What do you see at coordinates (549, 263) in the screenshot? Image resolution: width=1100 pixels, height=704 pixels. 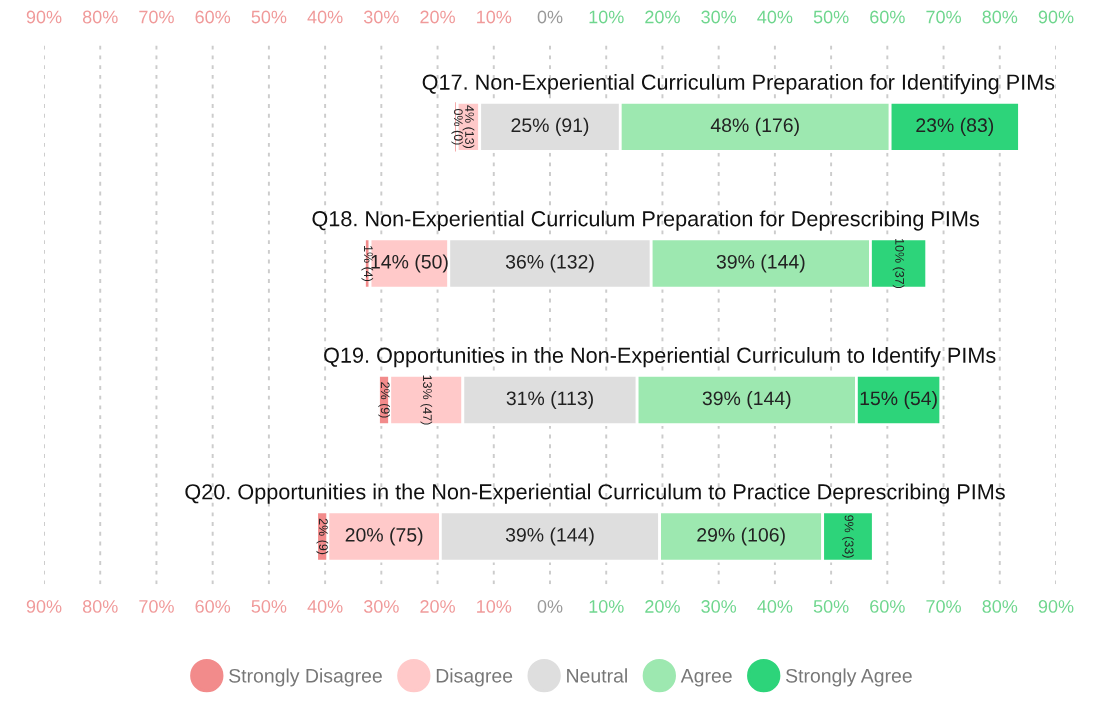 I see `data-label: 36% (132)` at bounding box center [549, 263].